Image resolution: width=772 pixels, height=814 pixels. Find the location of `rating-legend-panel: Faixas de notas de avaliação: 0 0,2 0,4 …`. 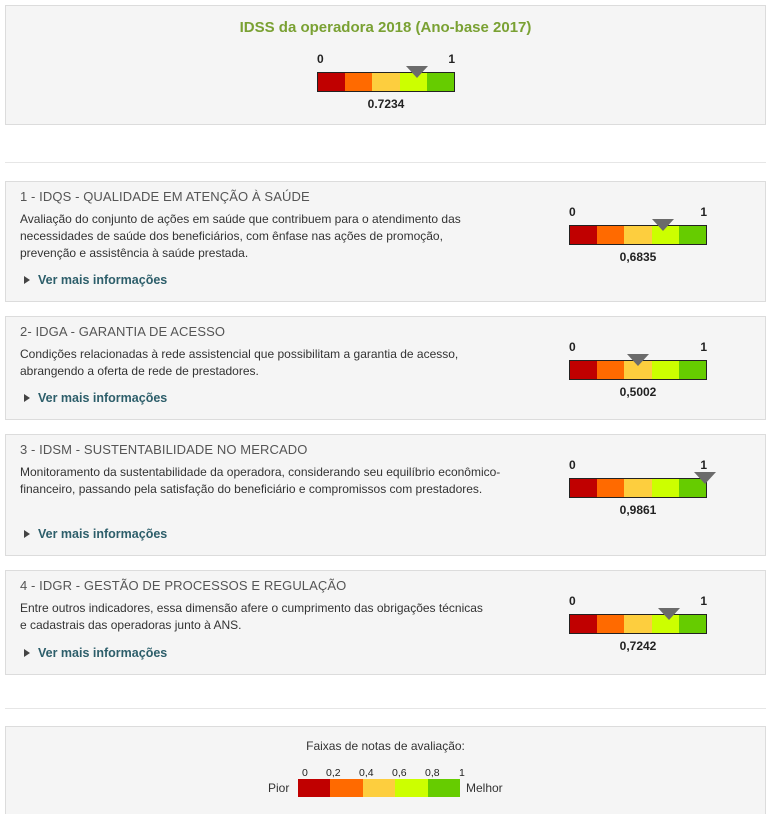

rating-legend-panel: Faixas de notas de avaliação: 0 0,2 0,4 … is located at coordinates (385, 770).